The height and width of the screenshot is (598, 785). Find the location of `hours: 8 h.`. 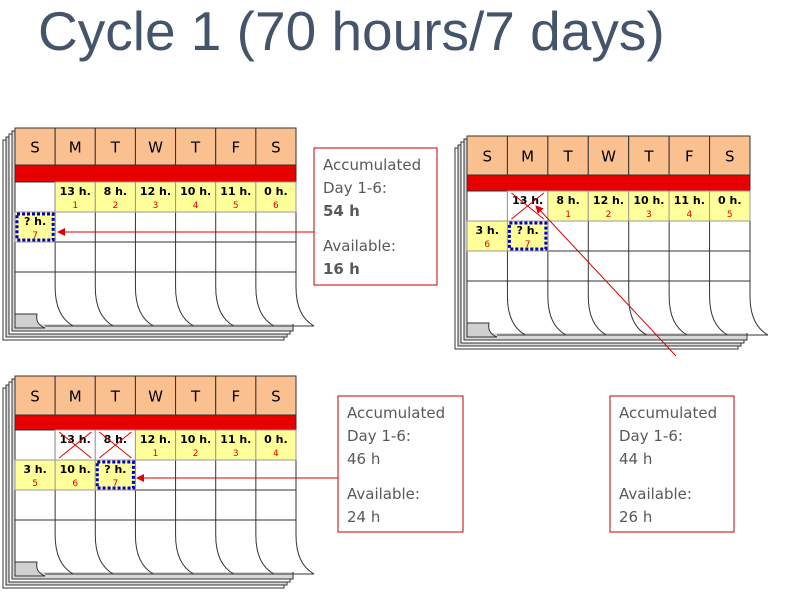

hours: 8 h. is located at coordinates (116, 191).